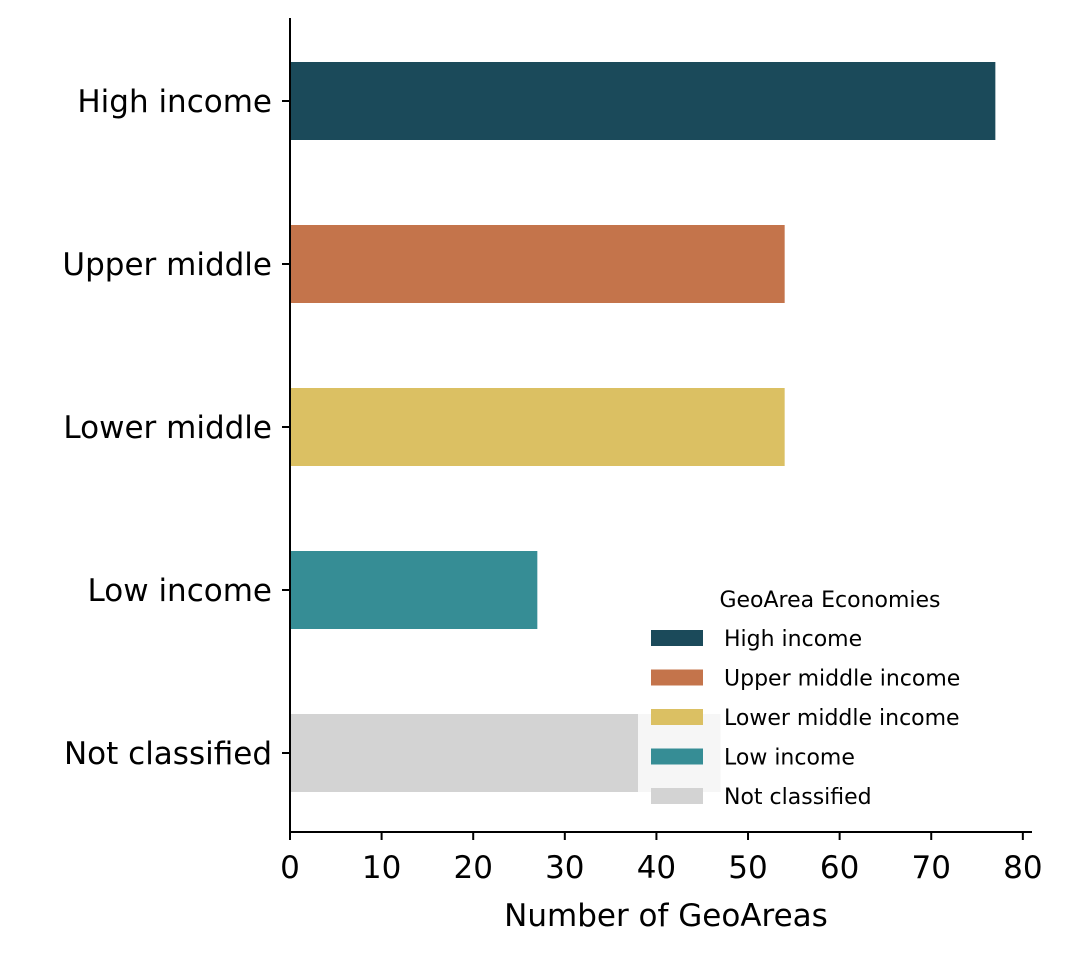  I want to click on x-tick-label: 0, so click(290, 868).